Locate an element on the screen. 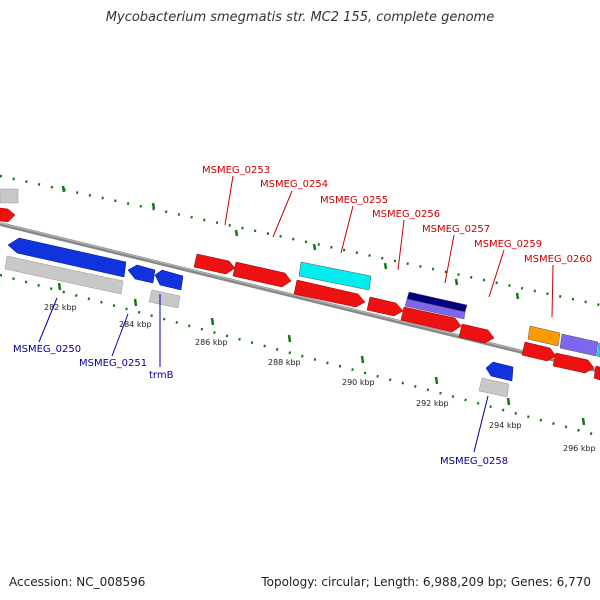  kbp-label-290: 290 kbp is located at coordinates (358, 382).